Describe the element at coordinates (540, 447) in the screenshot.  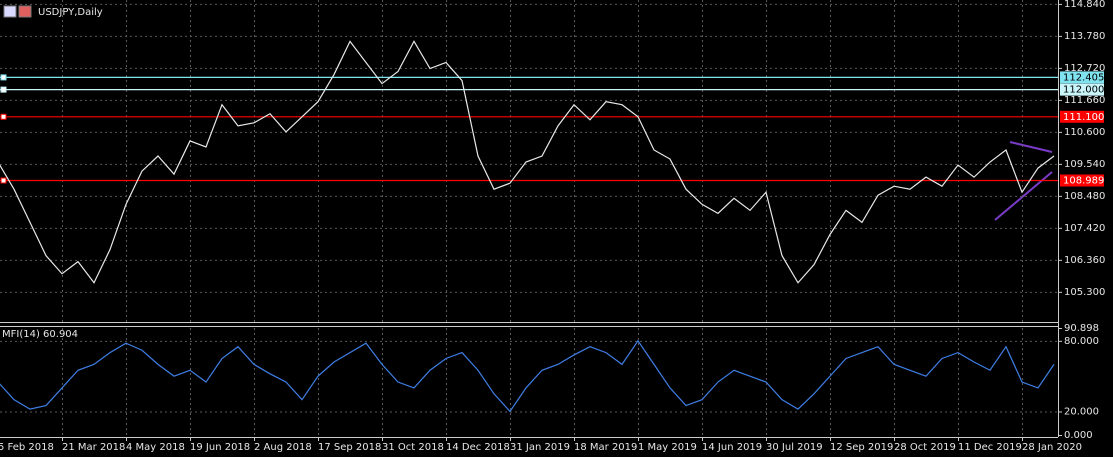
I see `x-tick-label: 31 Jan 2019` at that location.